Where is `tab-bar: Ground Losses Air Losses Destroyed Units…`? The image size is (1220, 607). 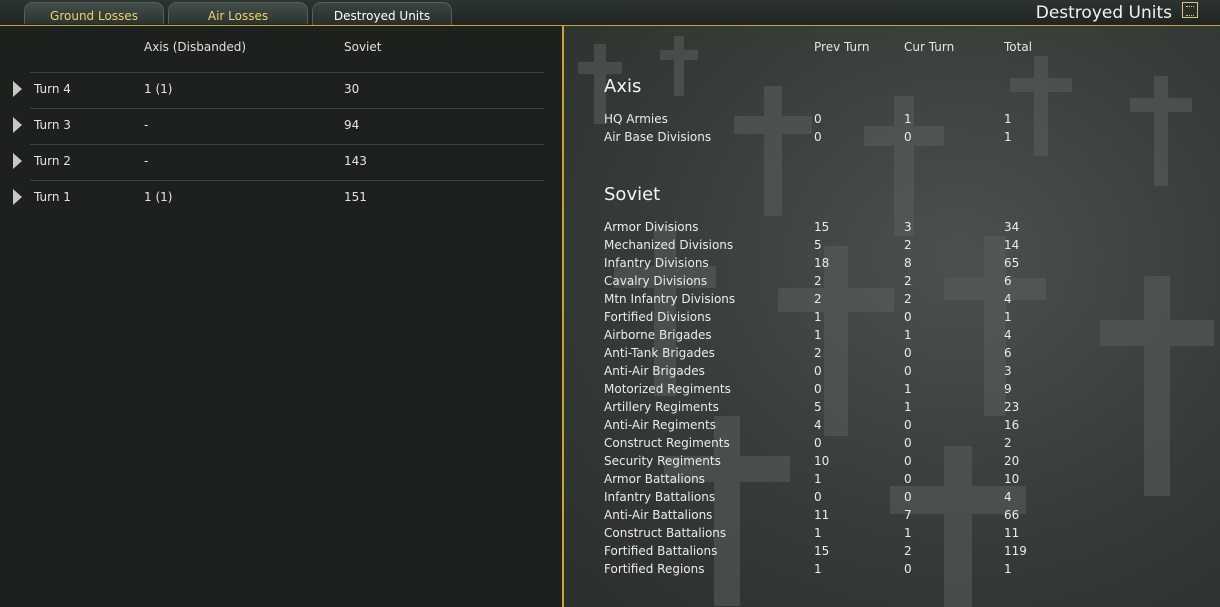
tab-bar: Ground Losses Air Losses Destroyed Units… is located at coordinates (610, 13).